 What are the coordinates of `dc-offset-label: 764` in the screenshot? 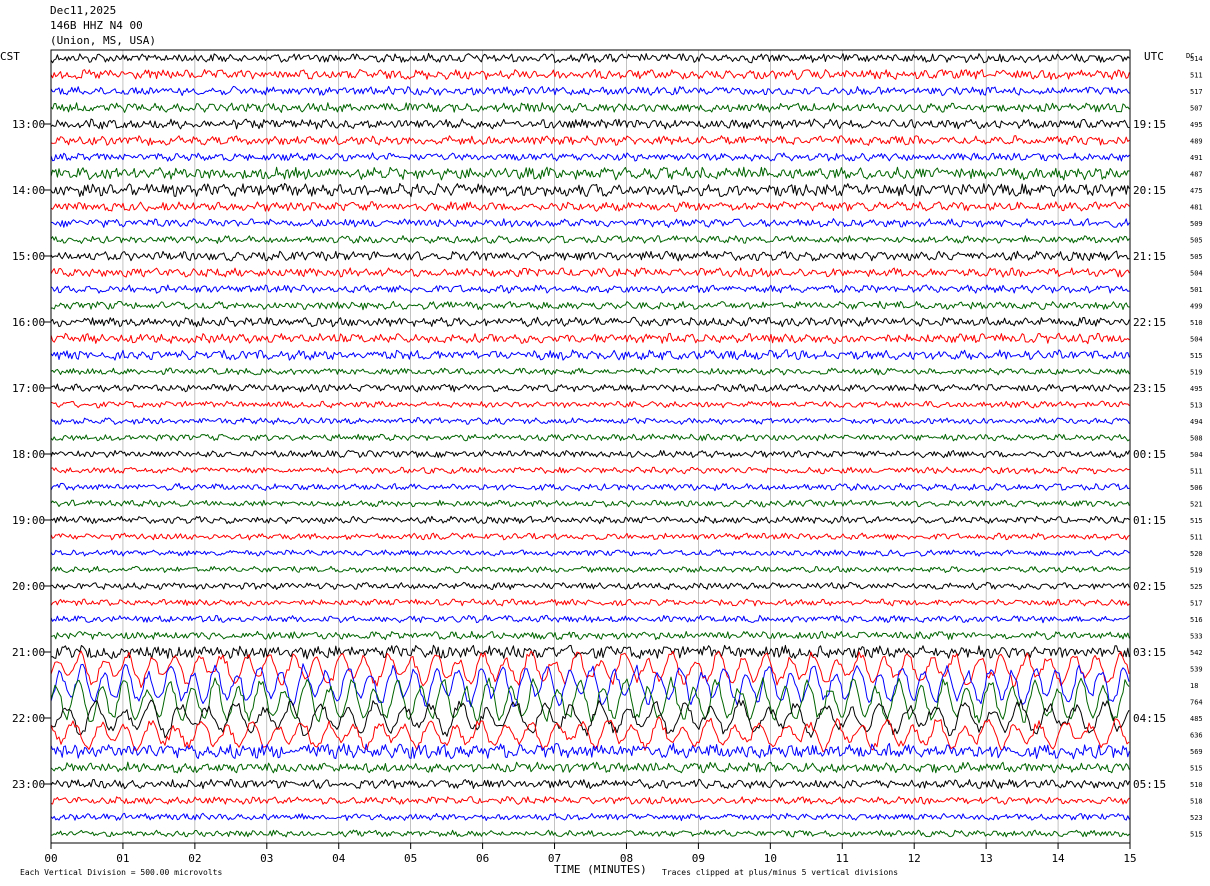 It's located at (1196, 703).